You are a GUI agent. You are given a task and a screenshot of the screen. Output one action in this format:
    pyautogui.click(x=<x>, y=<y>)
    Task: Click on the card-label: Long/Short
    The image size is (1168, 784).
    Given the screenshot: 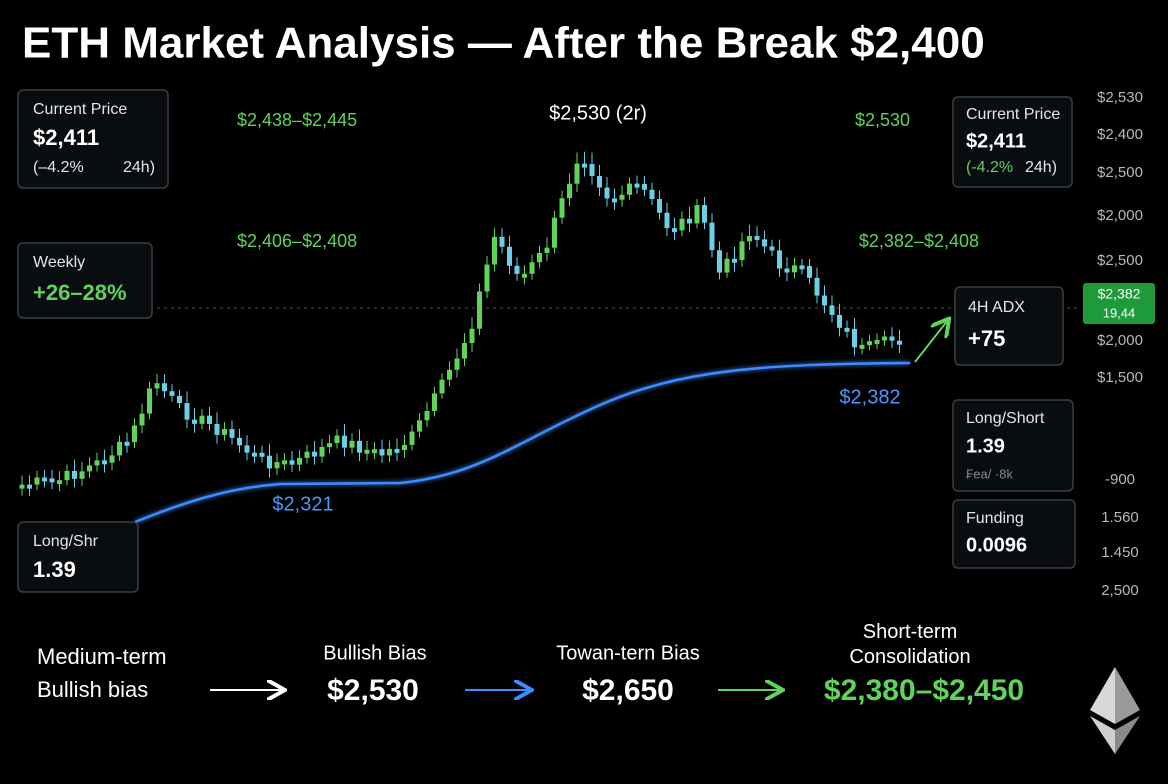 What is the action you would take?
    pyautogui.click(x=1005, y=418)
    